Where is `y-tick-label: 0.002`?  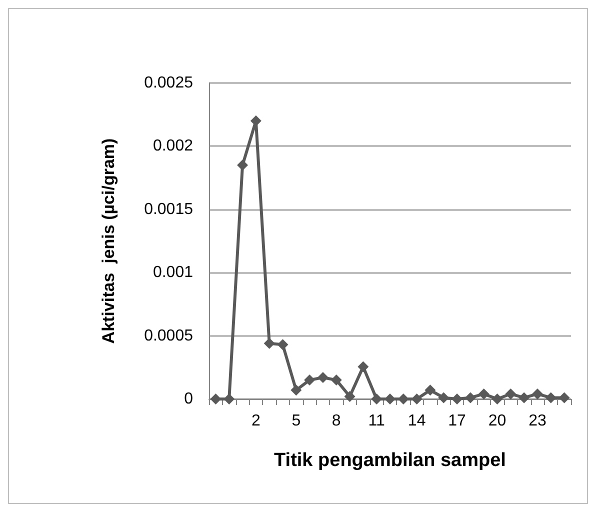
y-tick-label: 0.002 is located at coordinates (173, 146).